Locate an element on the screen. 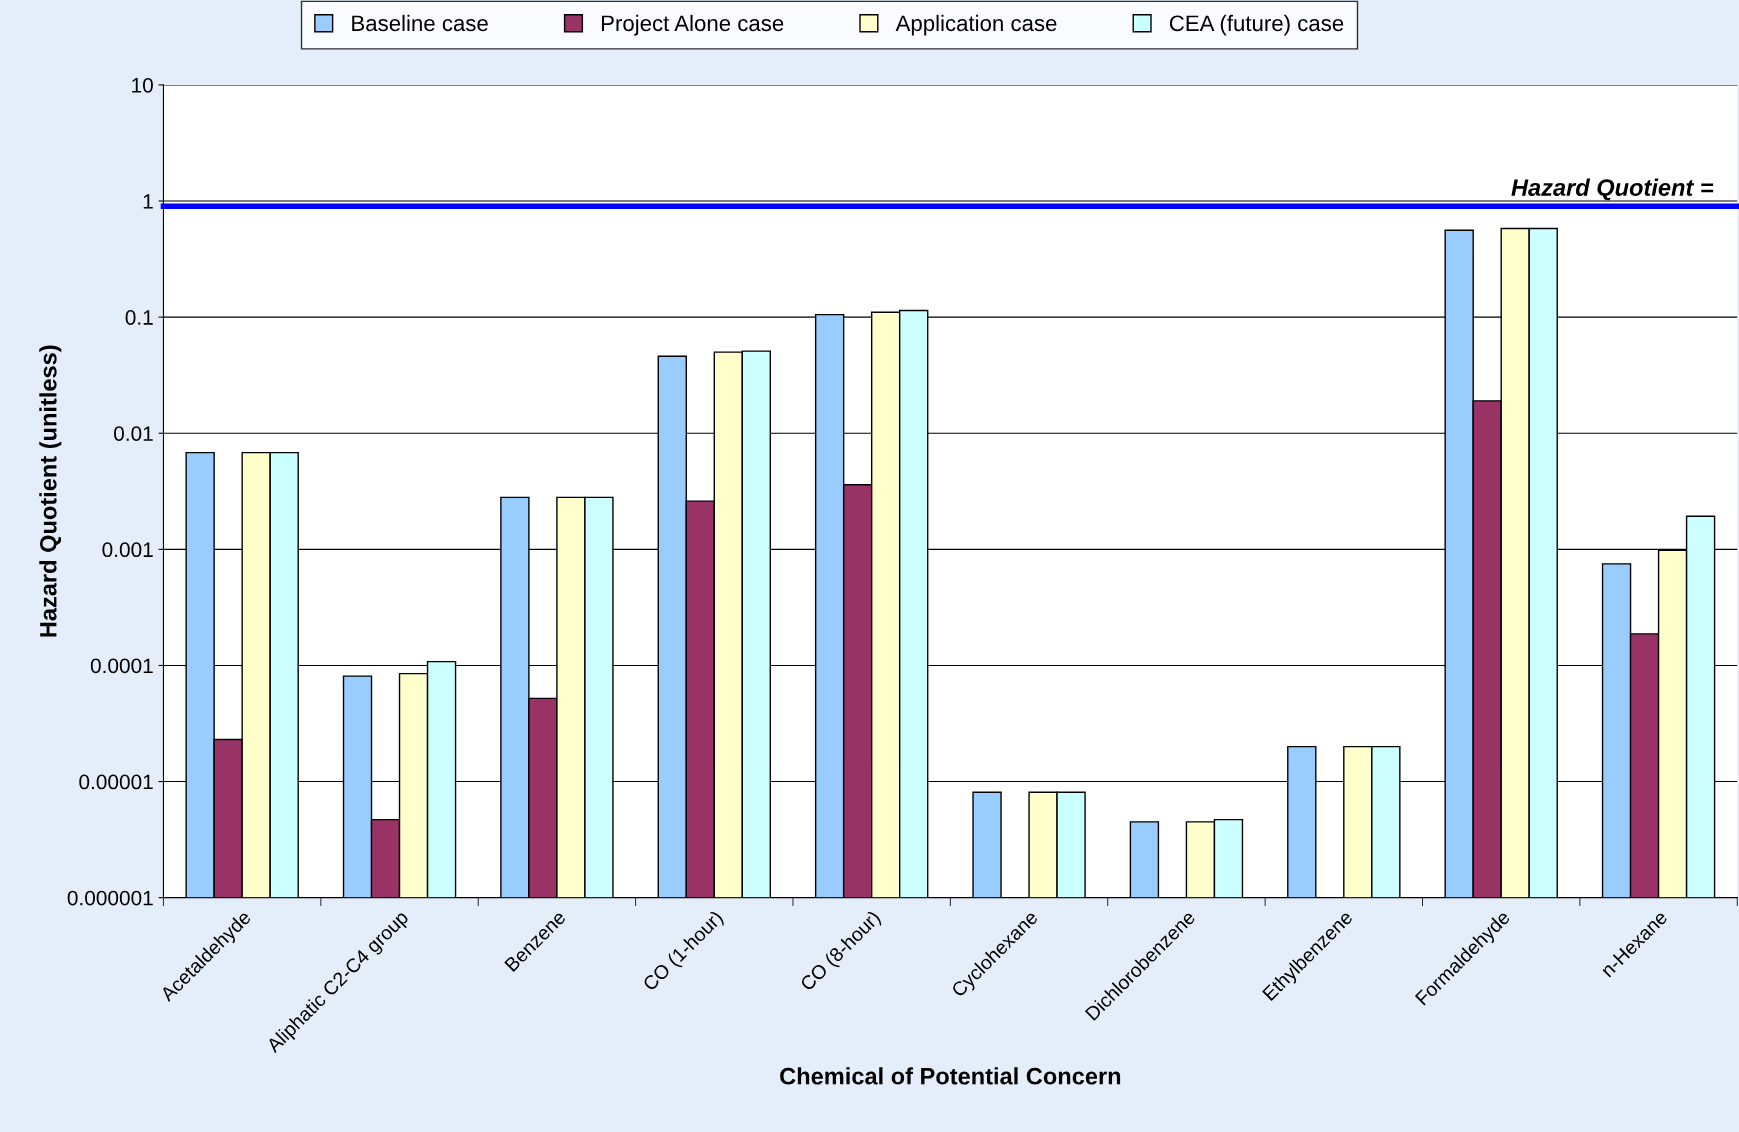 This screenshot has width=1739, height=1132. y-tick-label: 1 is located at coordinates (148, 201).